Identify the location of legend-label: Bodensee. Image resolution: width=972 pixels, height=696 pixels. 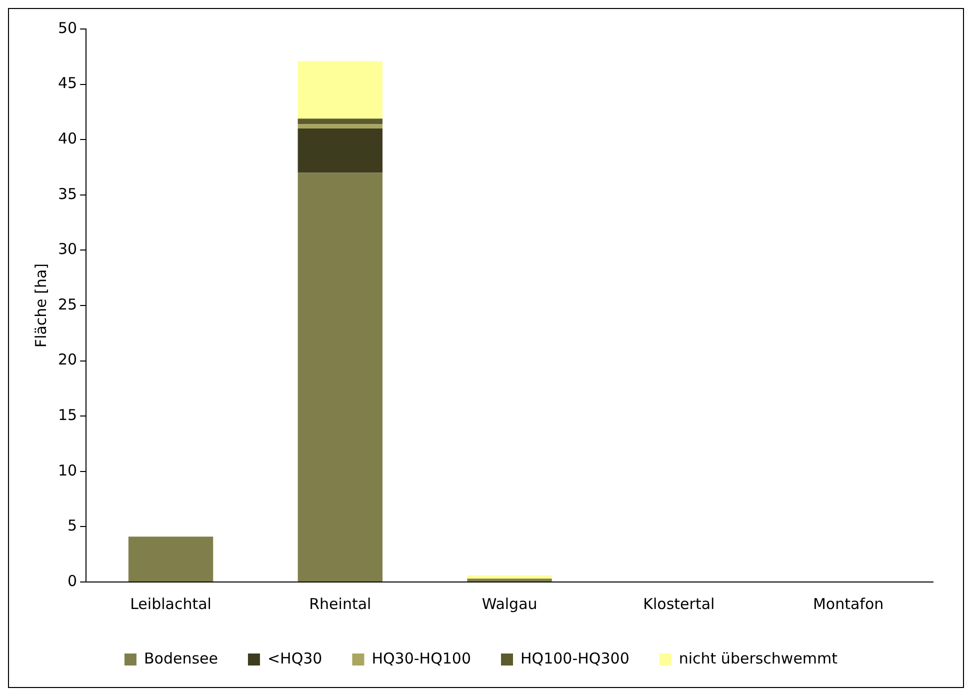
(181, 658).